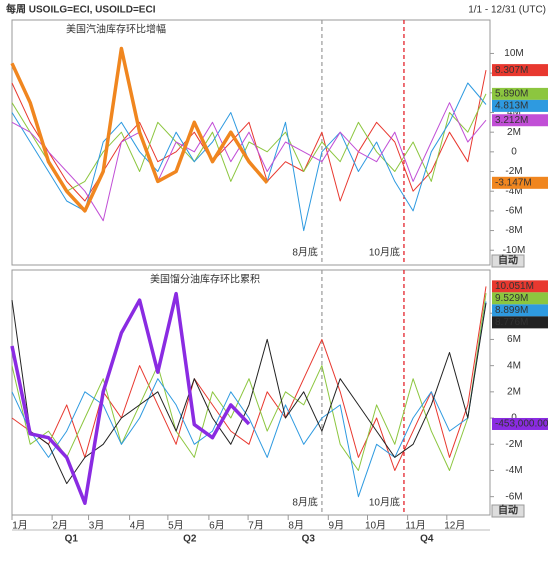  Describe the element at coordinates (454, 526) in the screenshot. I see `x-tick-label: 12月` at that location.